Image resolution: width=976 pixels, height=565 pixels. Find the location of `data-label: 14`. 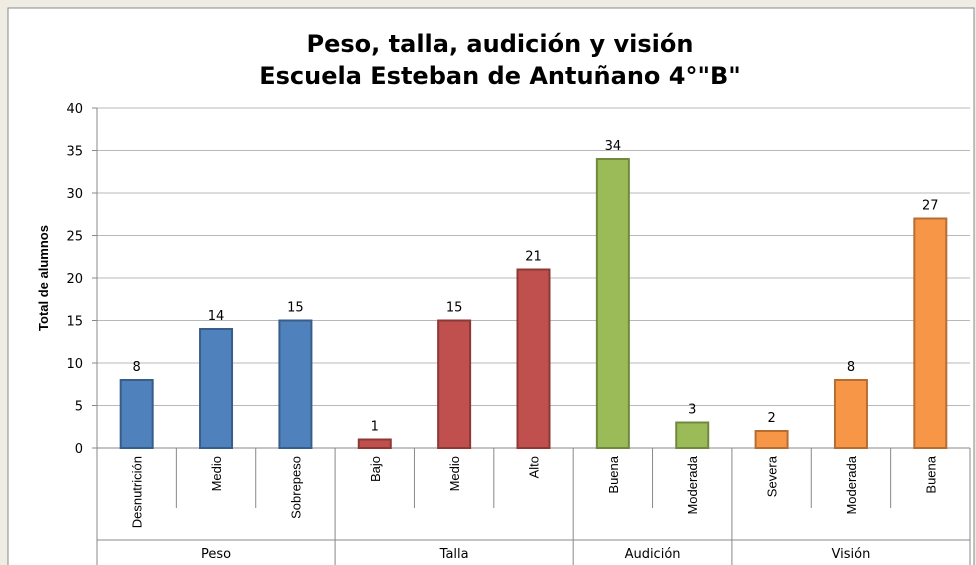

data-label: 14 is located at coordinates (216, 316).